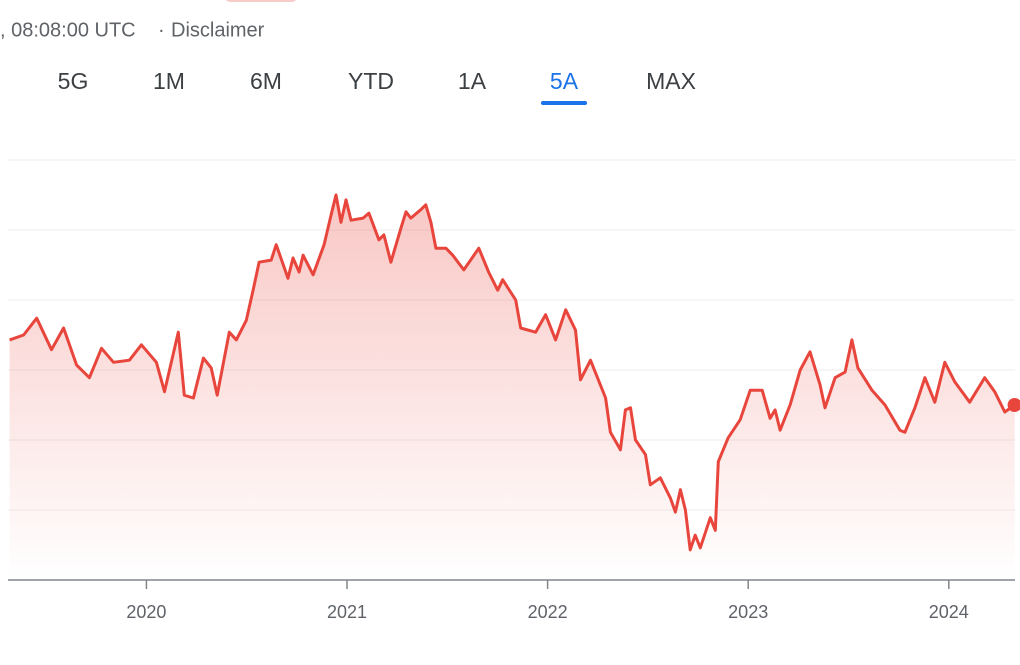 The width and height of the screenshot is (1020, 665). Describe the element at coordinates (671, 81) in the screenshot. I see `range-tab: MAX` at that location.